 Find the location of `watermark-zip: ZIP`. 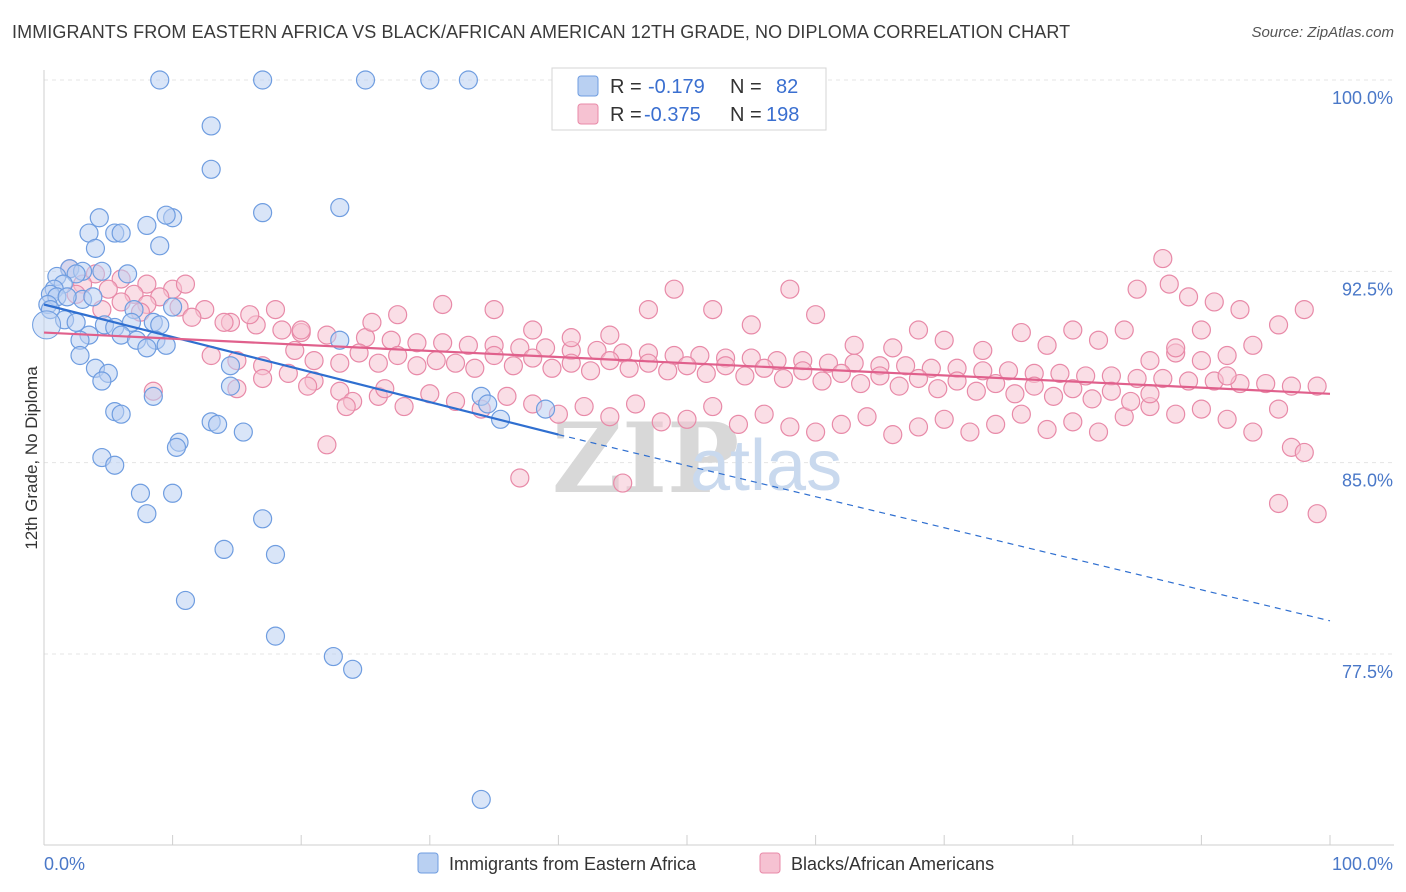

watermark-zip: ZIP is located at coordinates (645, 458).